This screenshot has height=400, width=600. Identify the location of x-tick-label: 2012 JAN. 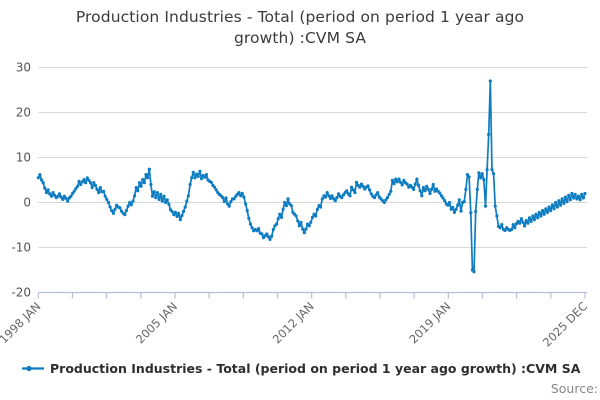
(293, 322).